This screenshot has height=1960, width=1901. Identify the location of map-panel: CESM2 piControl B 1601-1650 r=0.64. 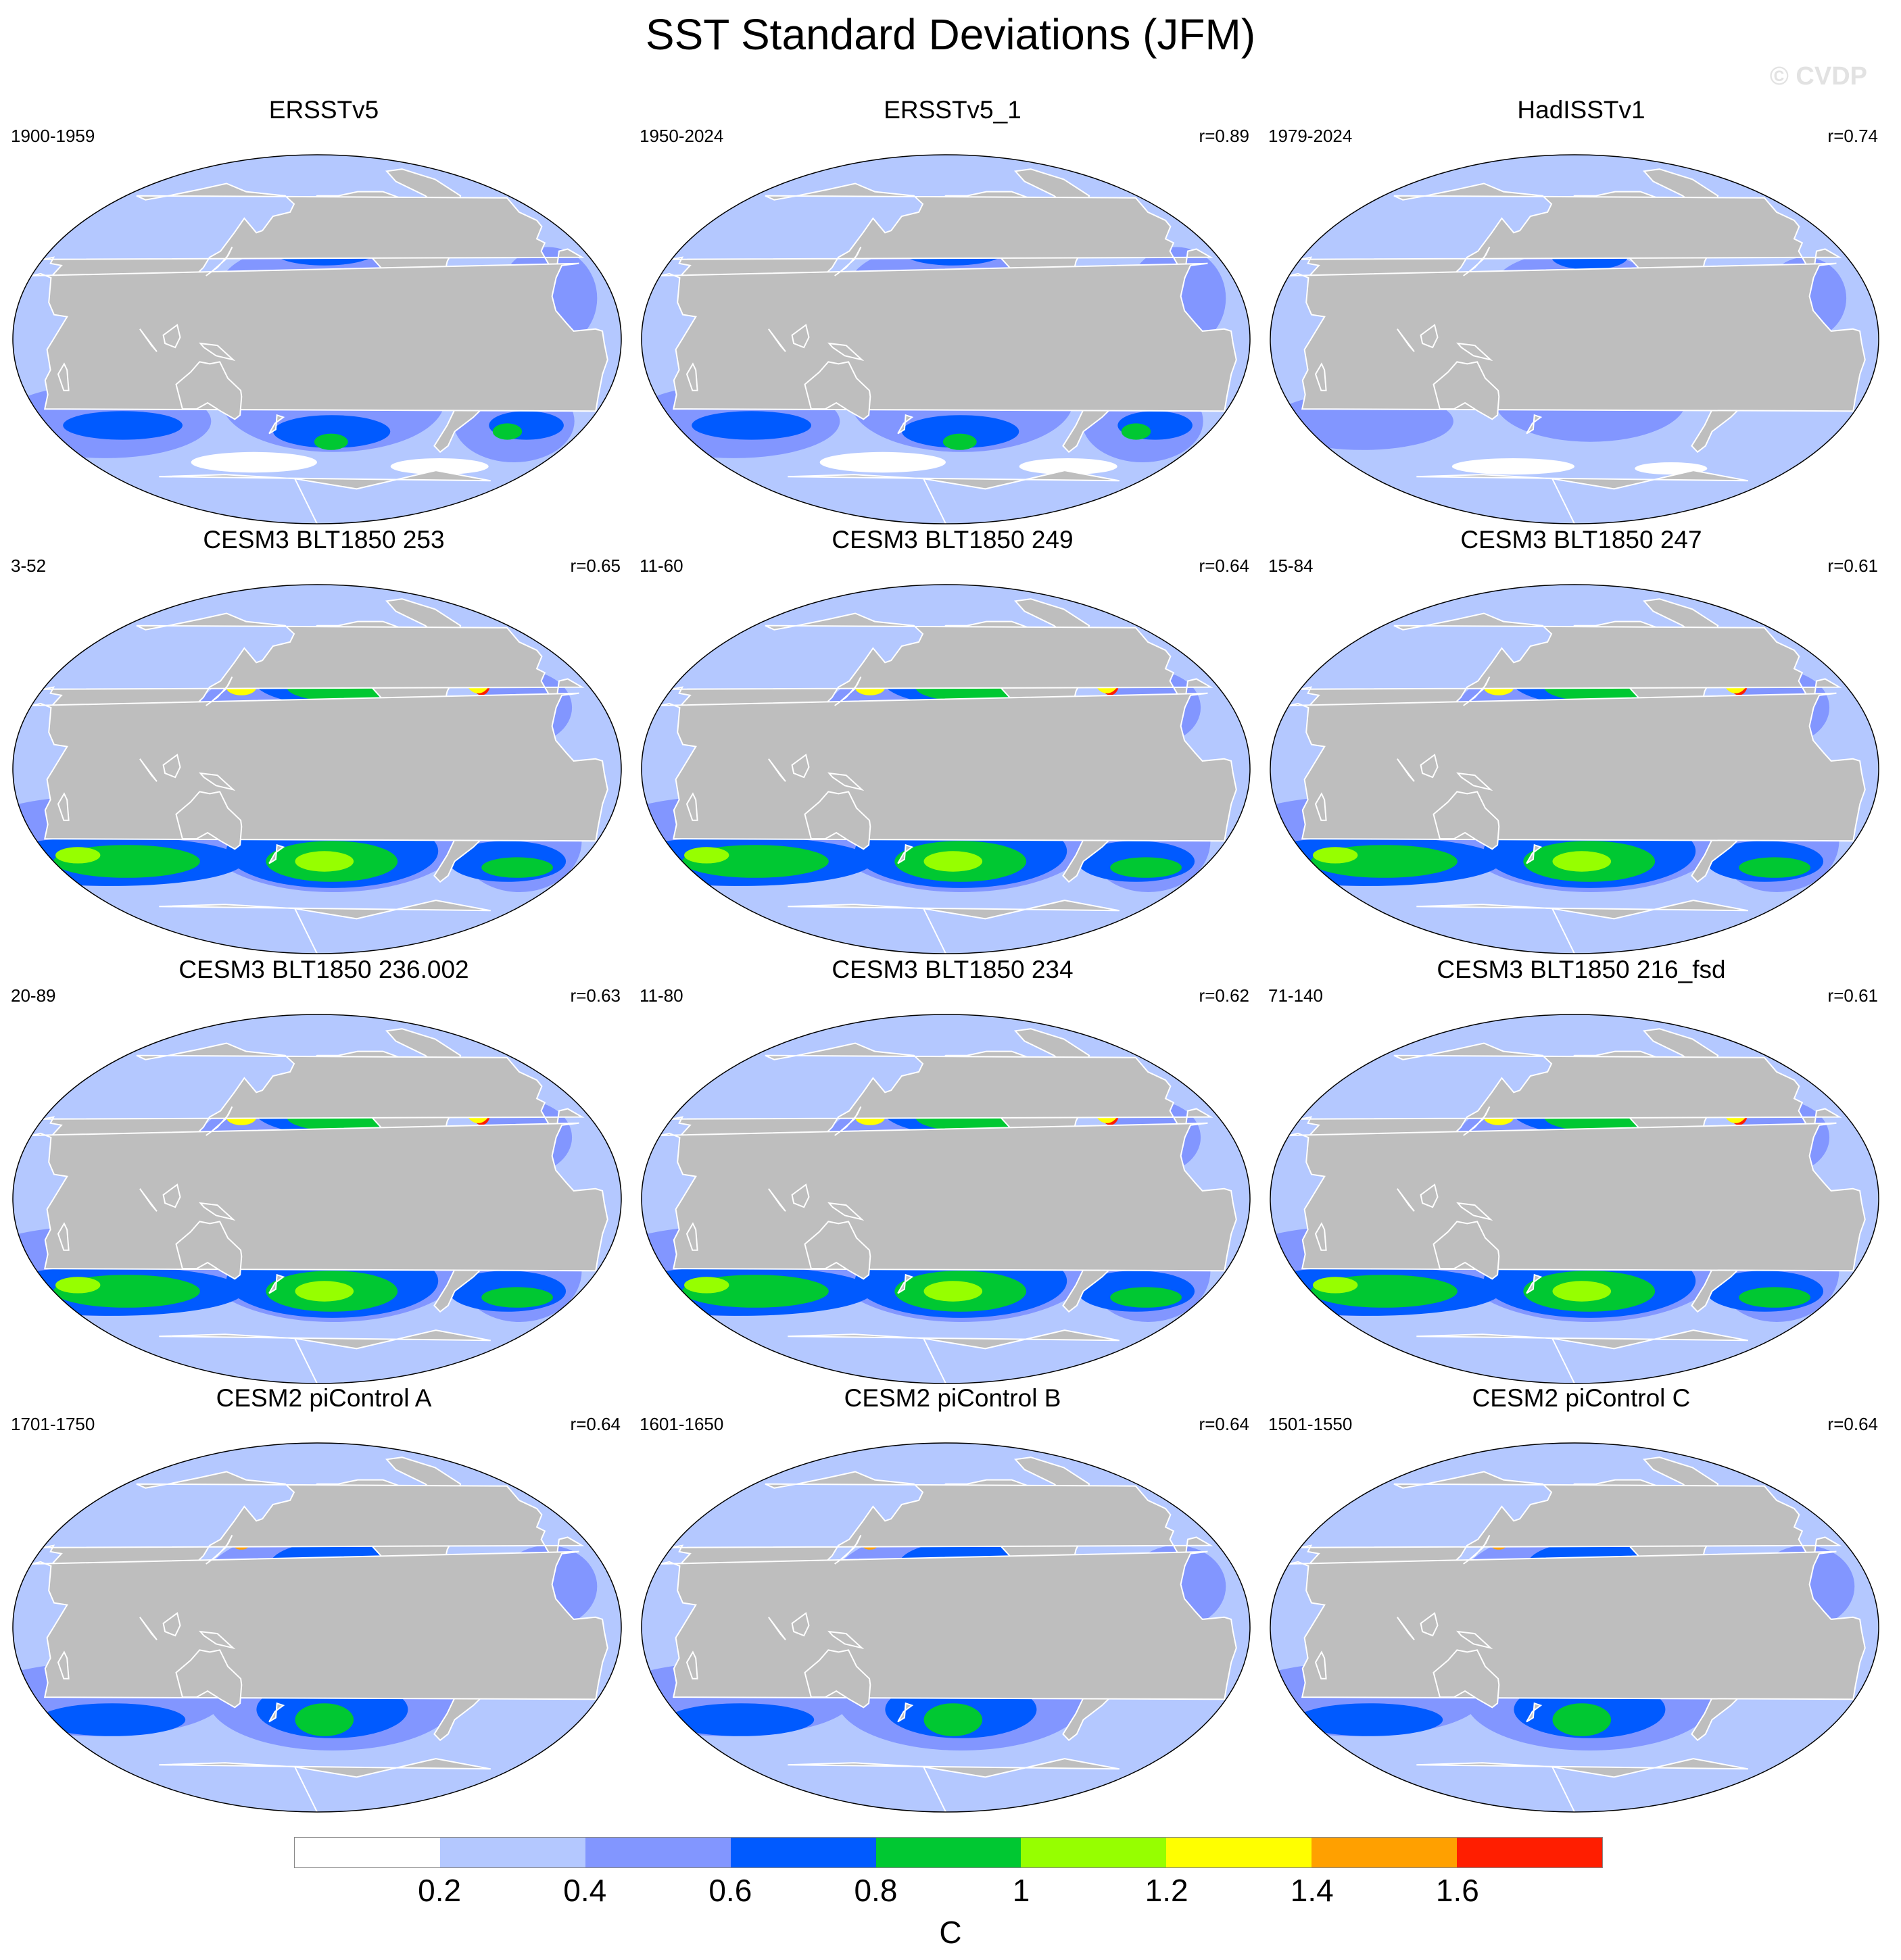
(952, 1600).